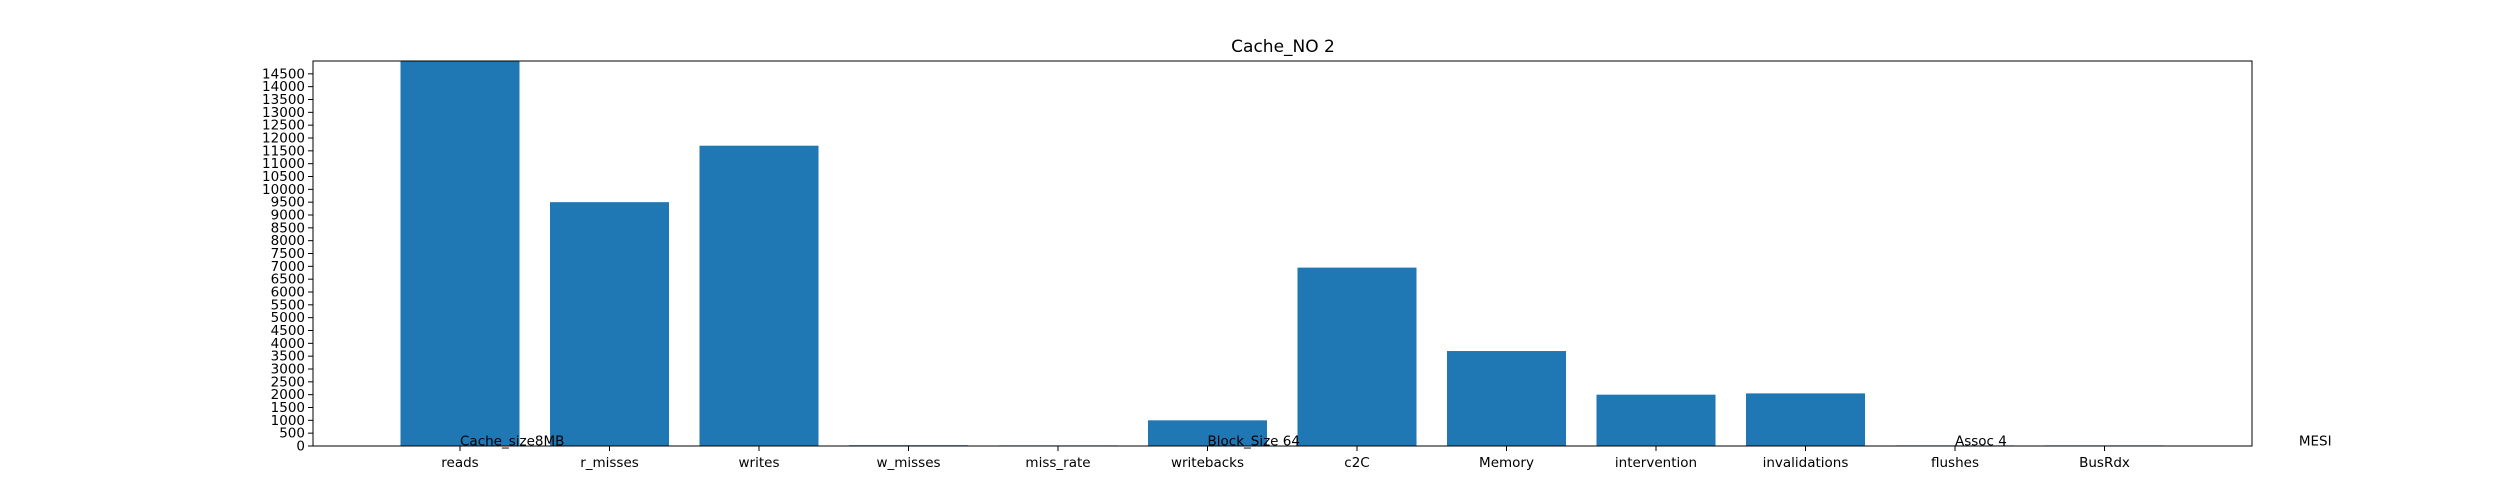 This screenshot has height=500, width=2500. I want to click on y-tick-label: 9500, so click(288, 203).